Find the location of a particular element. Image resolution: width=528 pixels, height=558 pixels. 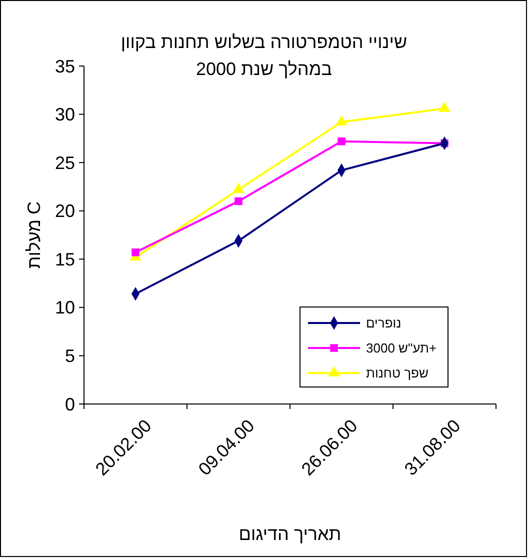

chart-subtitle: במהלך שנת 2000 is located at coordinates (264, 69).